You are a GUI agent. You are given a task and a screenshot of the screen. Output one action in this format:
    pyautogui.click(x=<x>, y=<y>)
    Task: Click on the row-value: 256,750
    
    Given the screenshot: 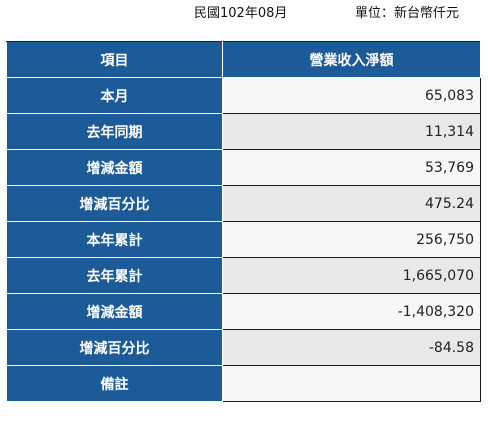 What is the action you would take?
    pyautogui.click(x=351, y=239)
    